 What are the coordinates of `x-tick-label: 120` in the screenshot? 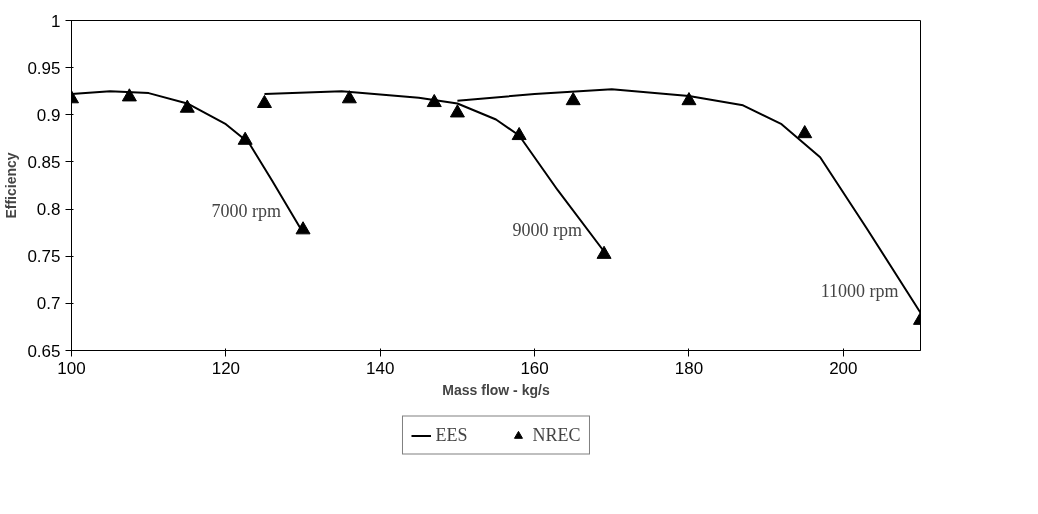 It's located at (226, 368).